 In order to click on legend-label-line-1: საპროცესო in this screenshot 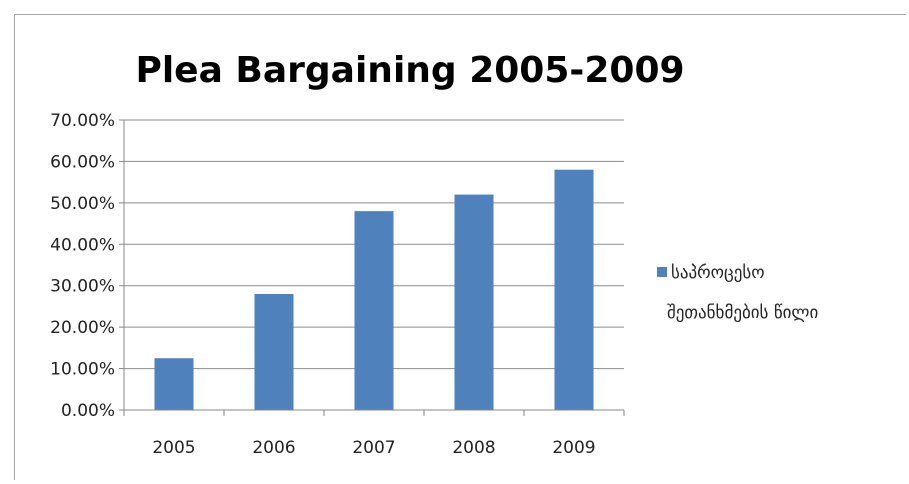, I will do `click(718, 273)`.